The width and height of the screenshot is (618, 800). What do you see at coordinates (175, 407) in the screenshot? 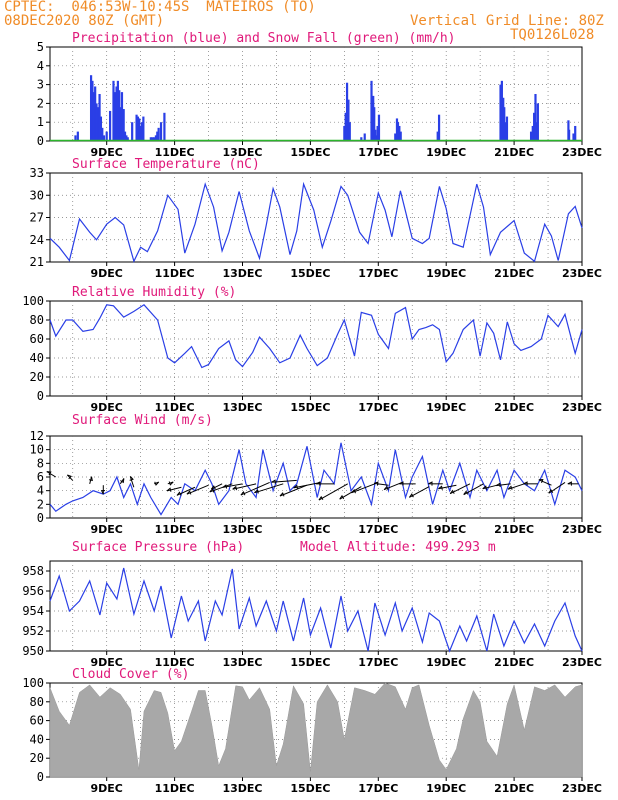
I see `rh-xtick-label: 11DEC` at bounding box center [175, 407].